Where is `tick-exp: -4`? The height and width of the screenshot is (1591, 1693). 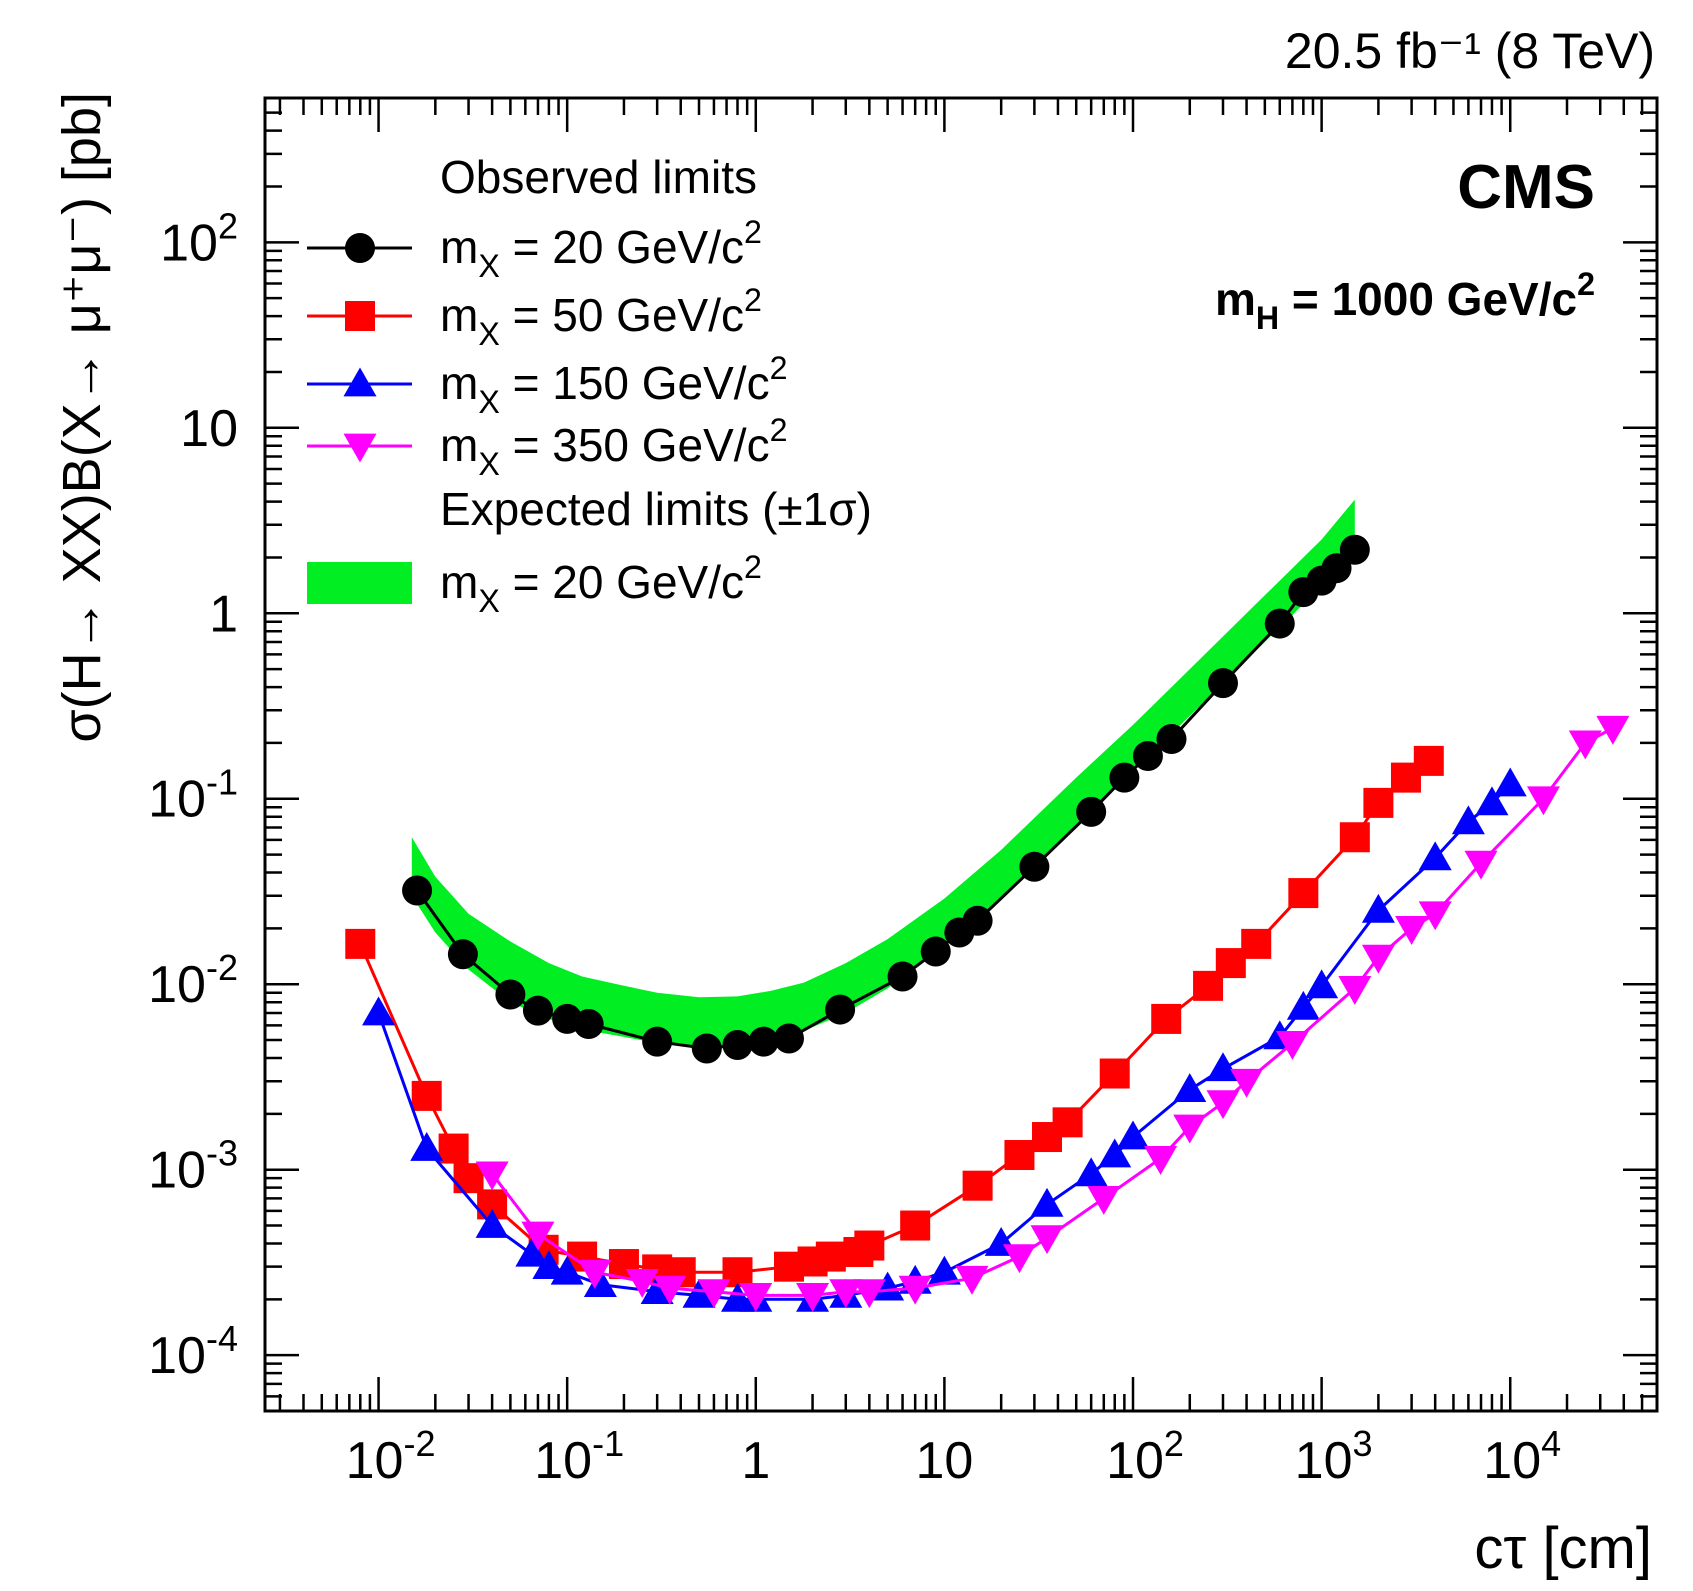
tick-exp: -4 is located at coordinates (222, 1338).